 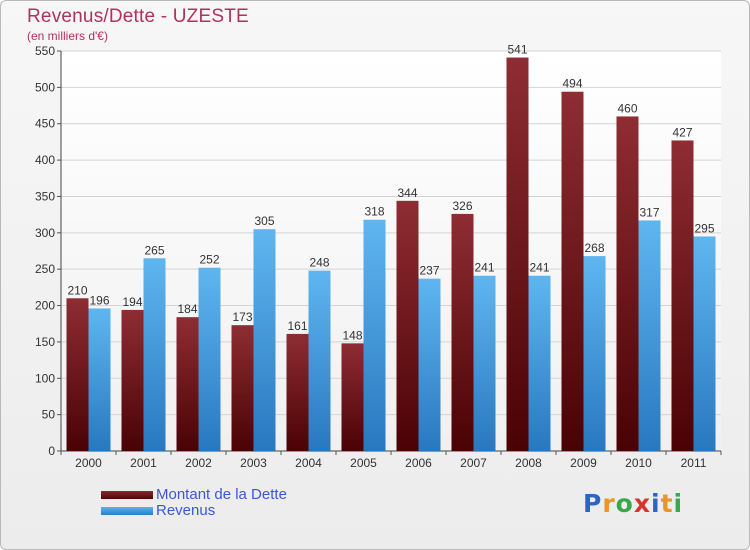 I want to click on x-tick-label: 2001, so click(x=143, y=463).